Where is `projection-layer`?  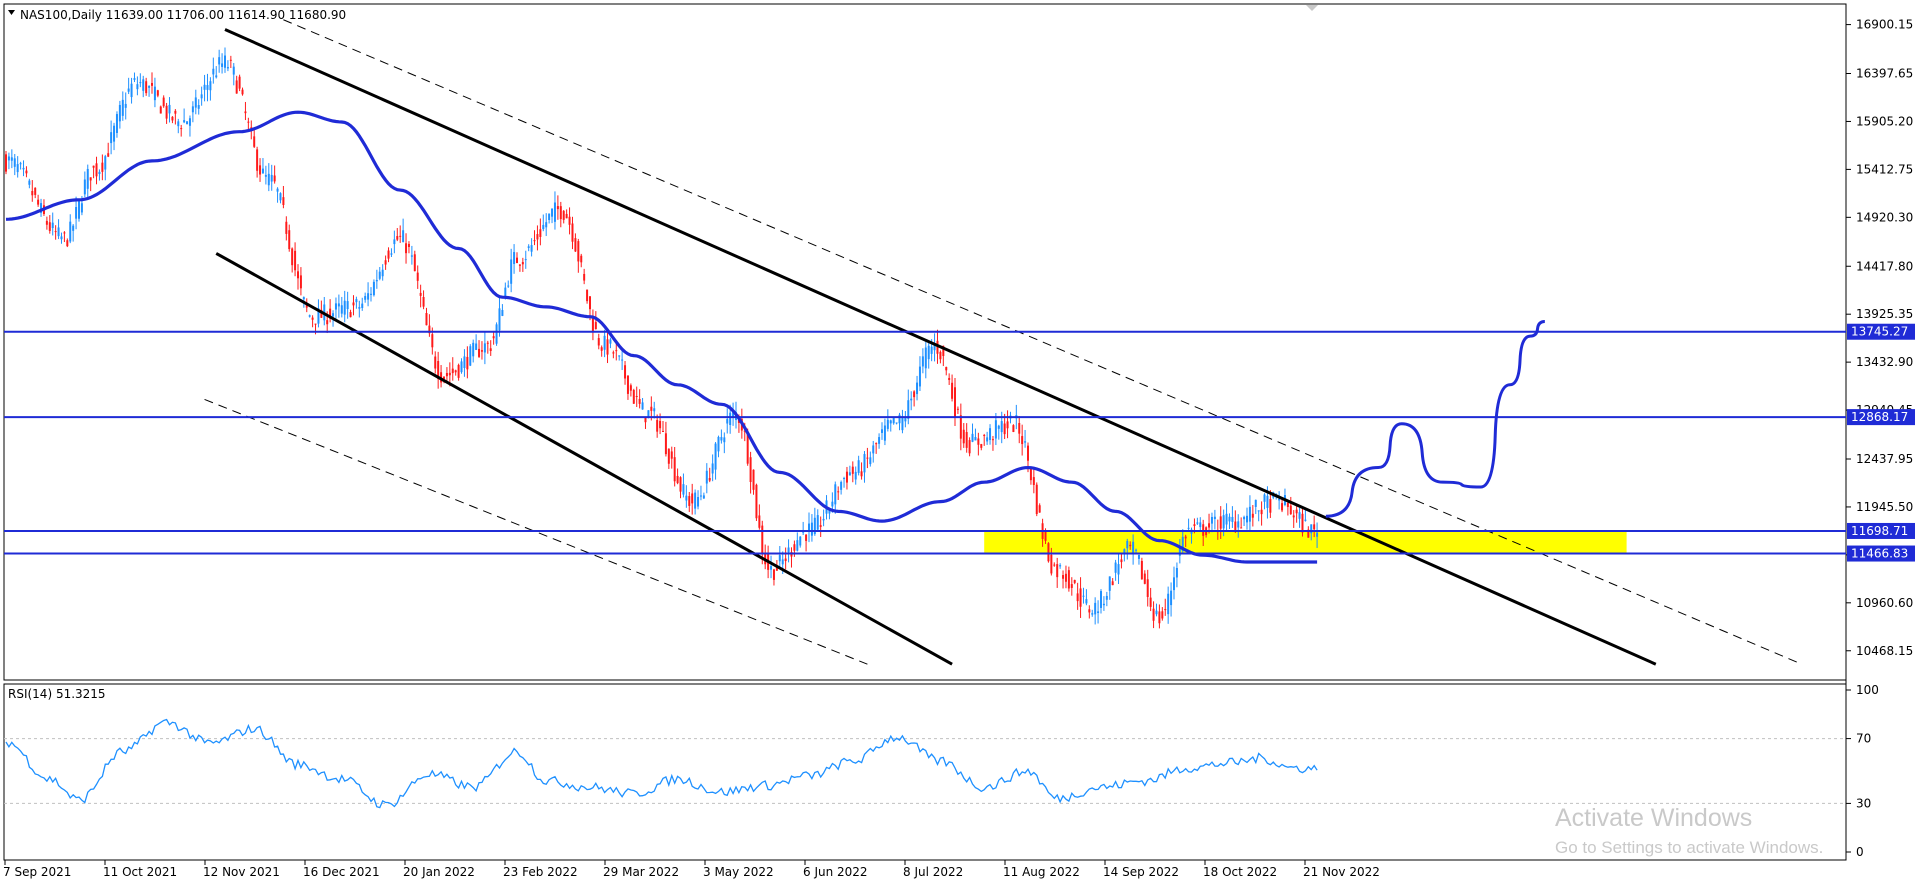 projection-layer is located at coordinates (1435, 419).